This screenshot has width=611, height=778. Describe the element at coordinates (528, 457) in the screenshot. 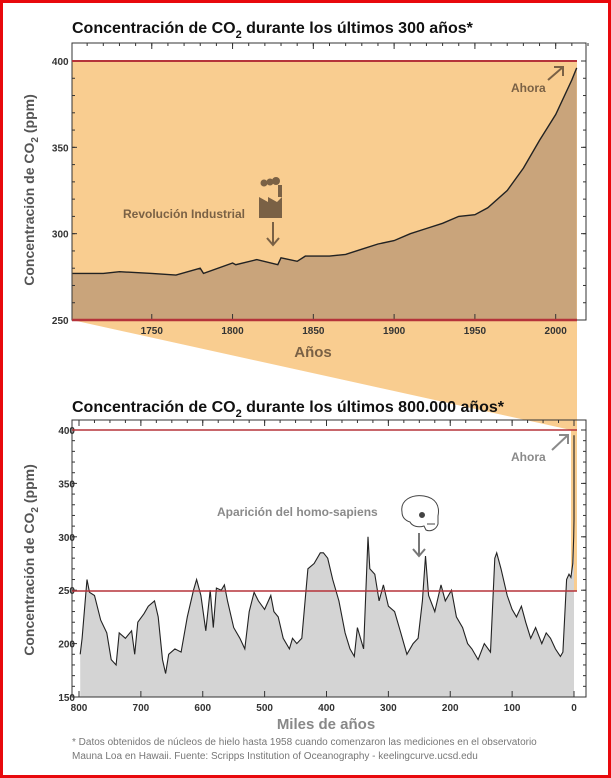

I see `ahora-label-bottom: Ahora` at that location.